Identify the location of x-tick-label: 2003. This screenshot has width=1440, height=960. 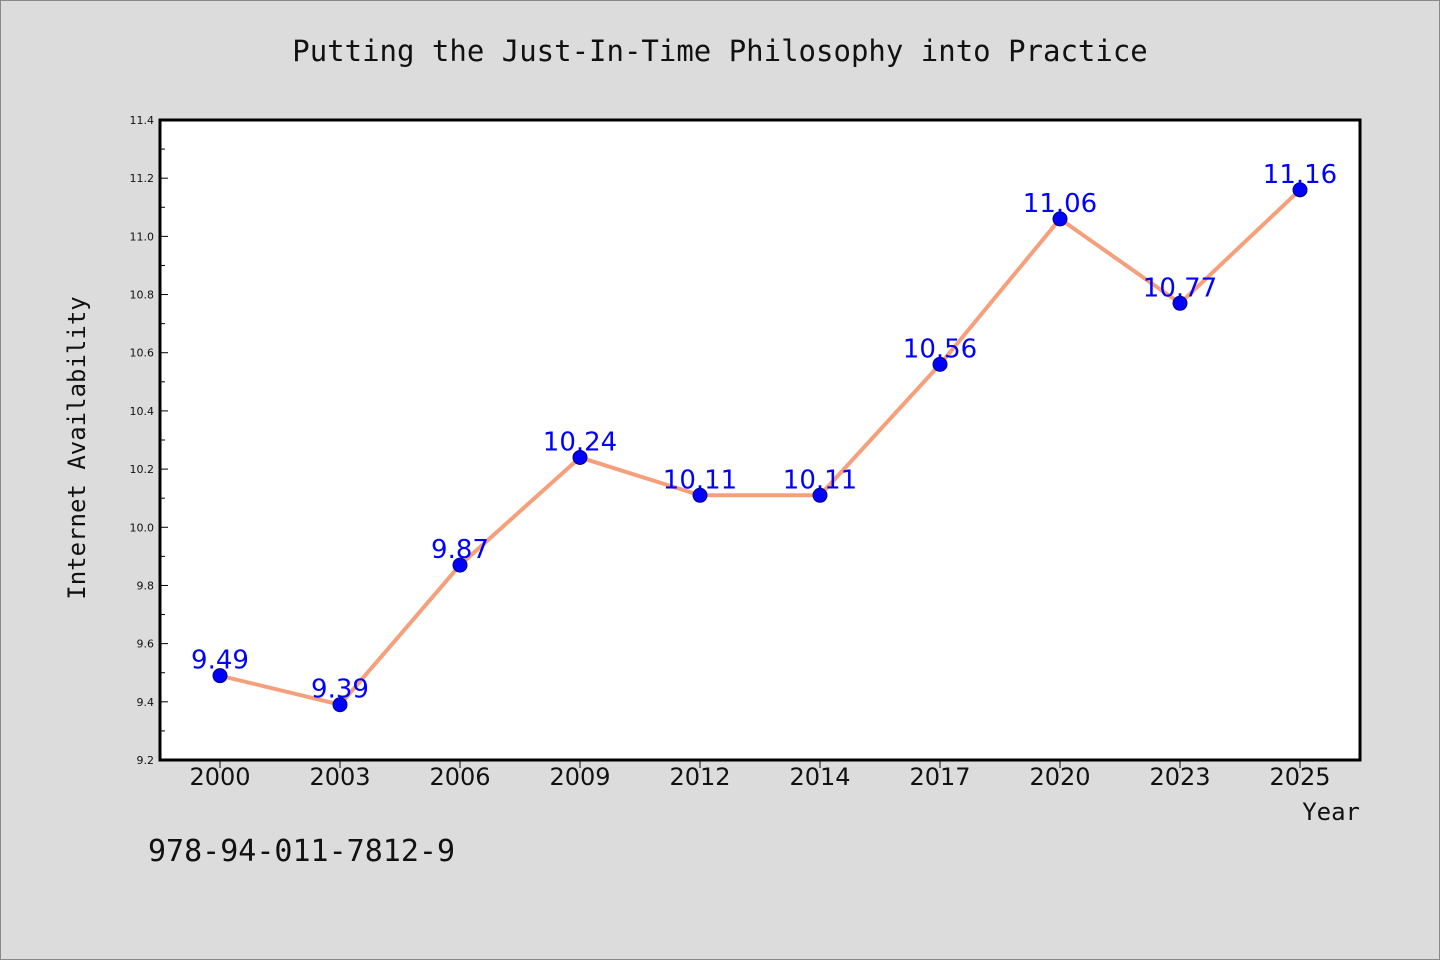
(339, 777).